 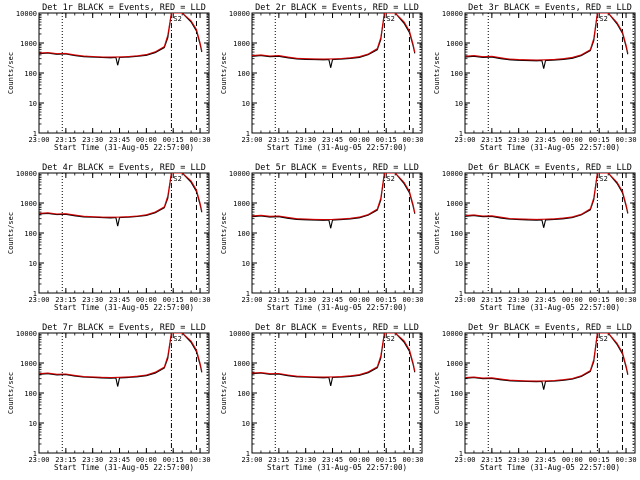 I want to click on chart-title: Det 5r BLACK = Events, RED = LLD, so click(x=337, y=168).